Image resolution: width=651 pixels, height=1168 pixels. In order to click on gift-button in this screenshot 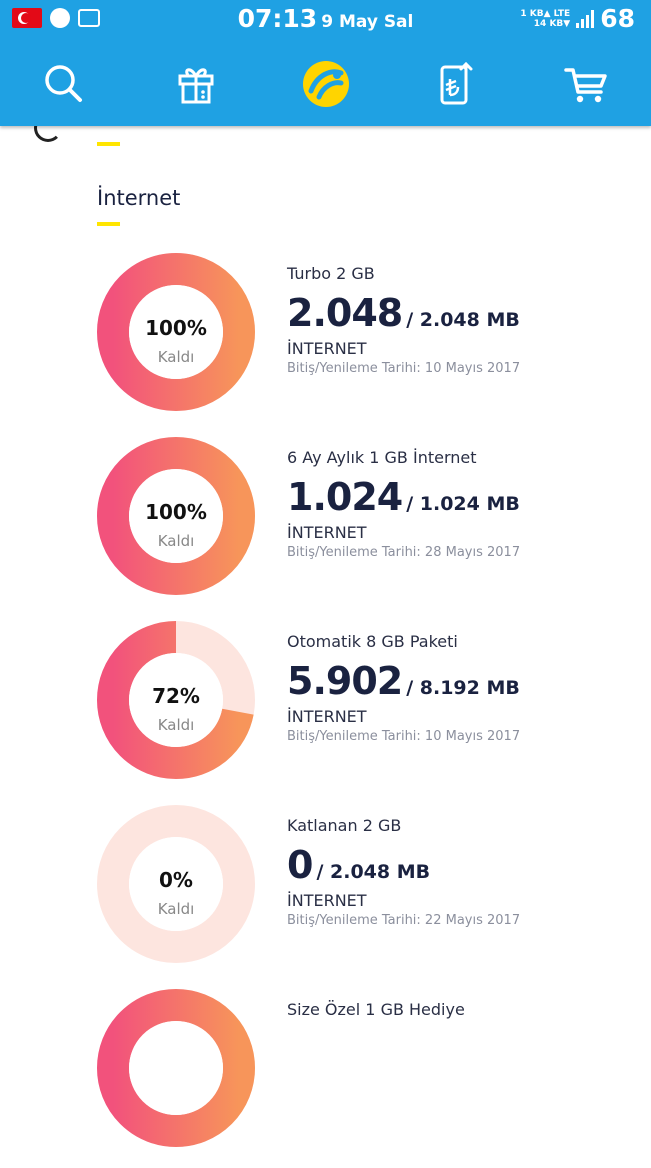, I will do `click(196, 84)`.